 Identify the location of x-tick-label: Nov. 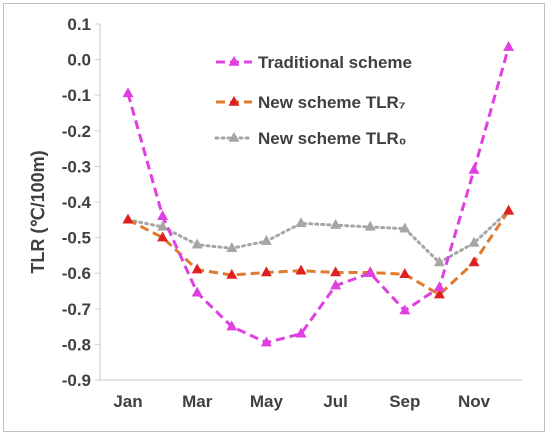
(474, 401).